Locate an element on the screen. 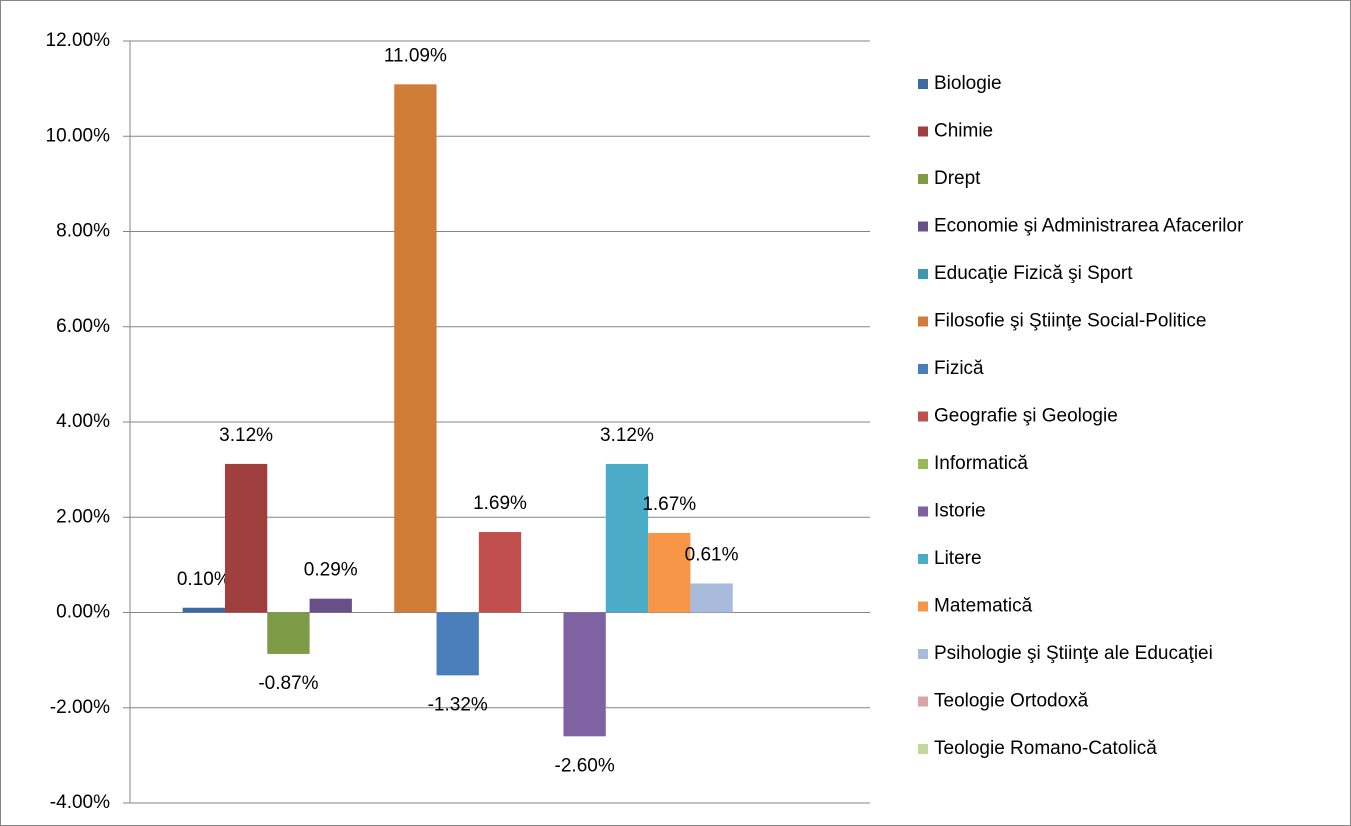  data-label: 0.10% is located at coordinates (204, 579).